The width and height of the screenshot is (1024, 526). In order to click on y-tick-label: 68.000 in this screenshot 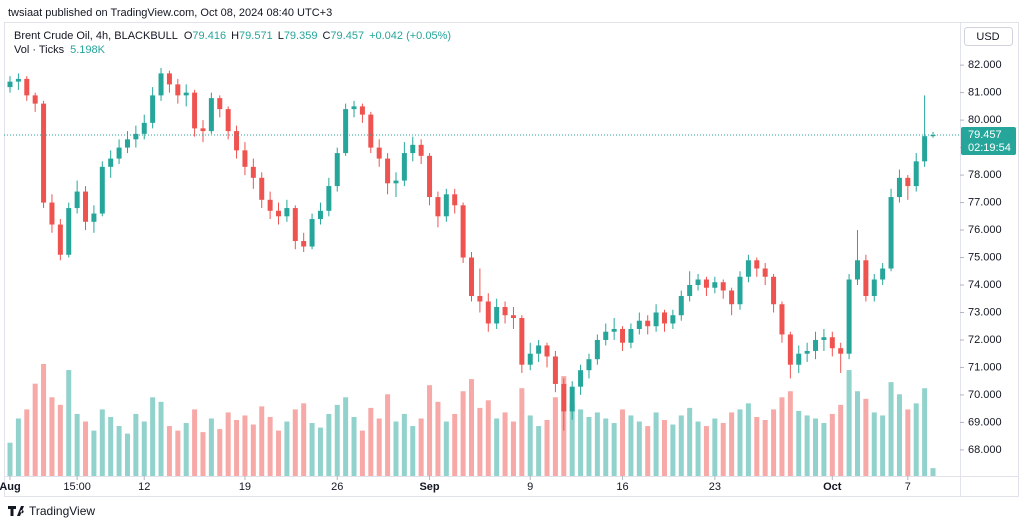, I will do `click(985, 450)`.